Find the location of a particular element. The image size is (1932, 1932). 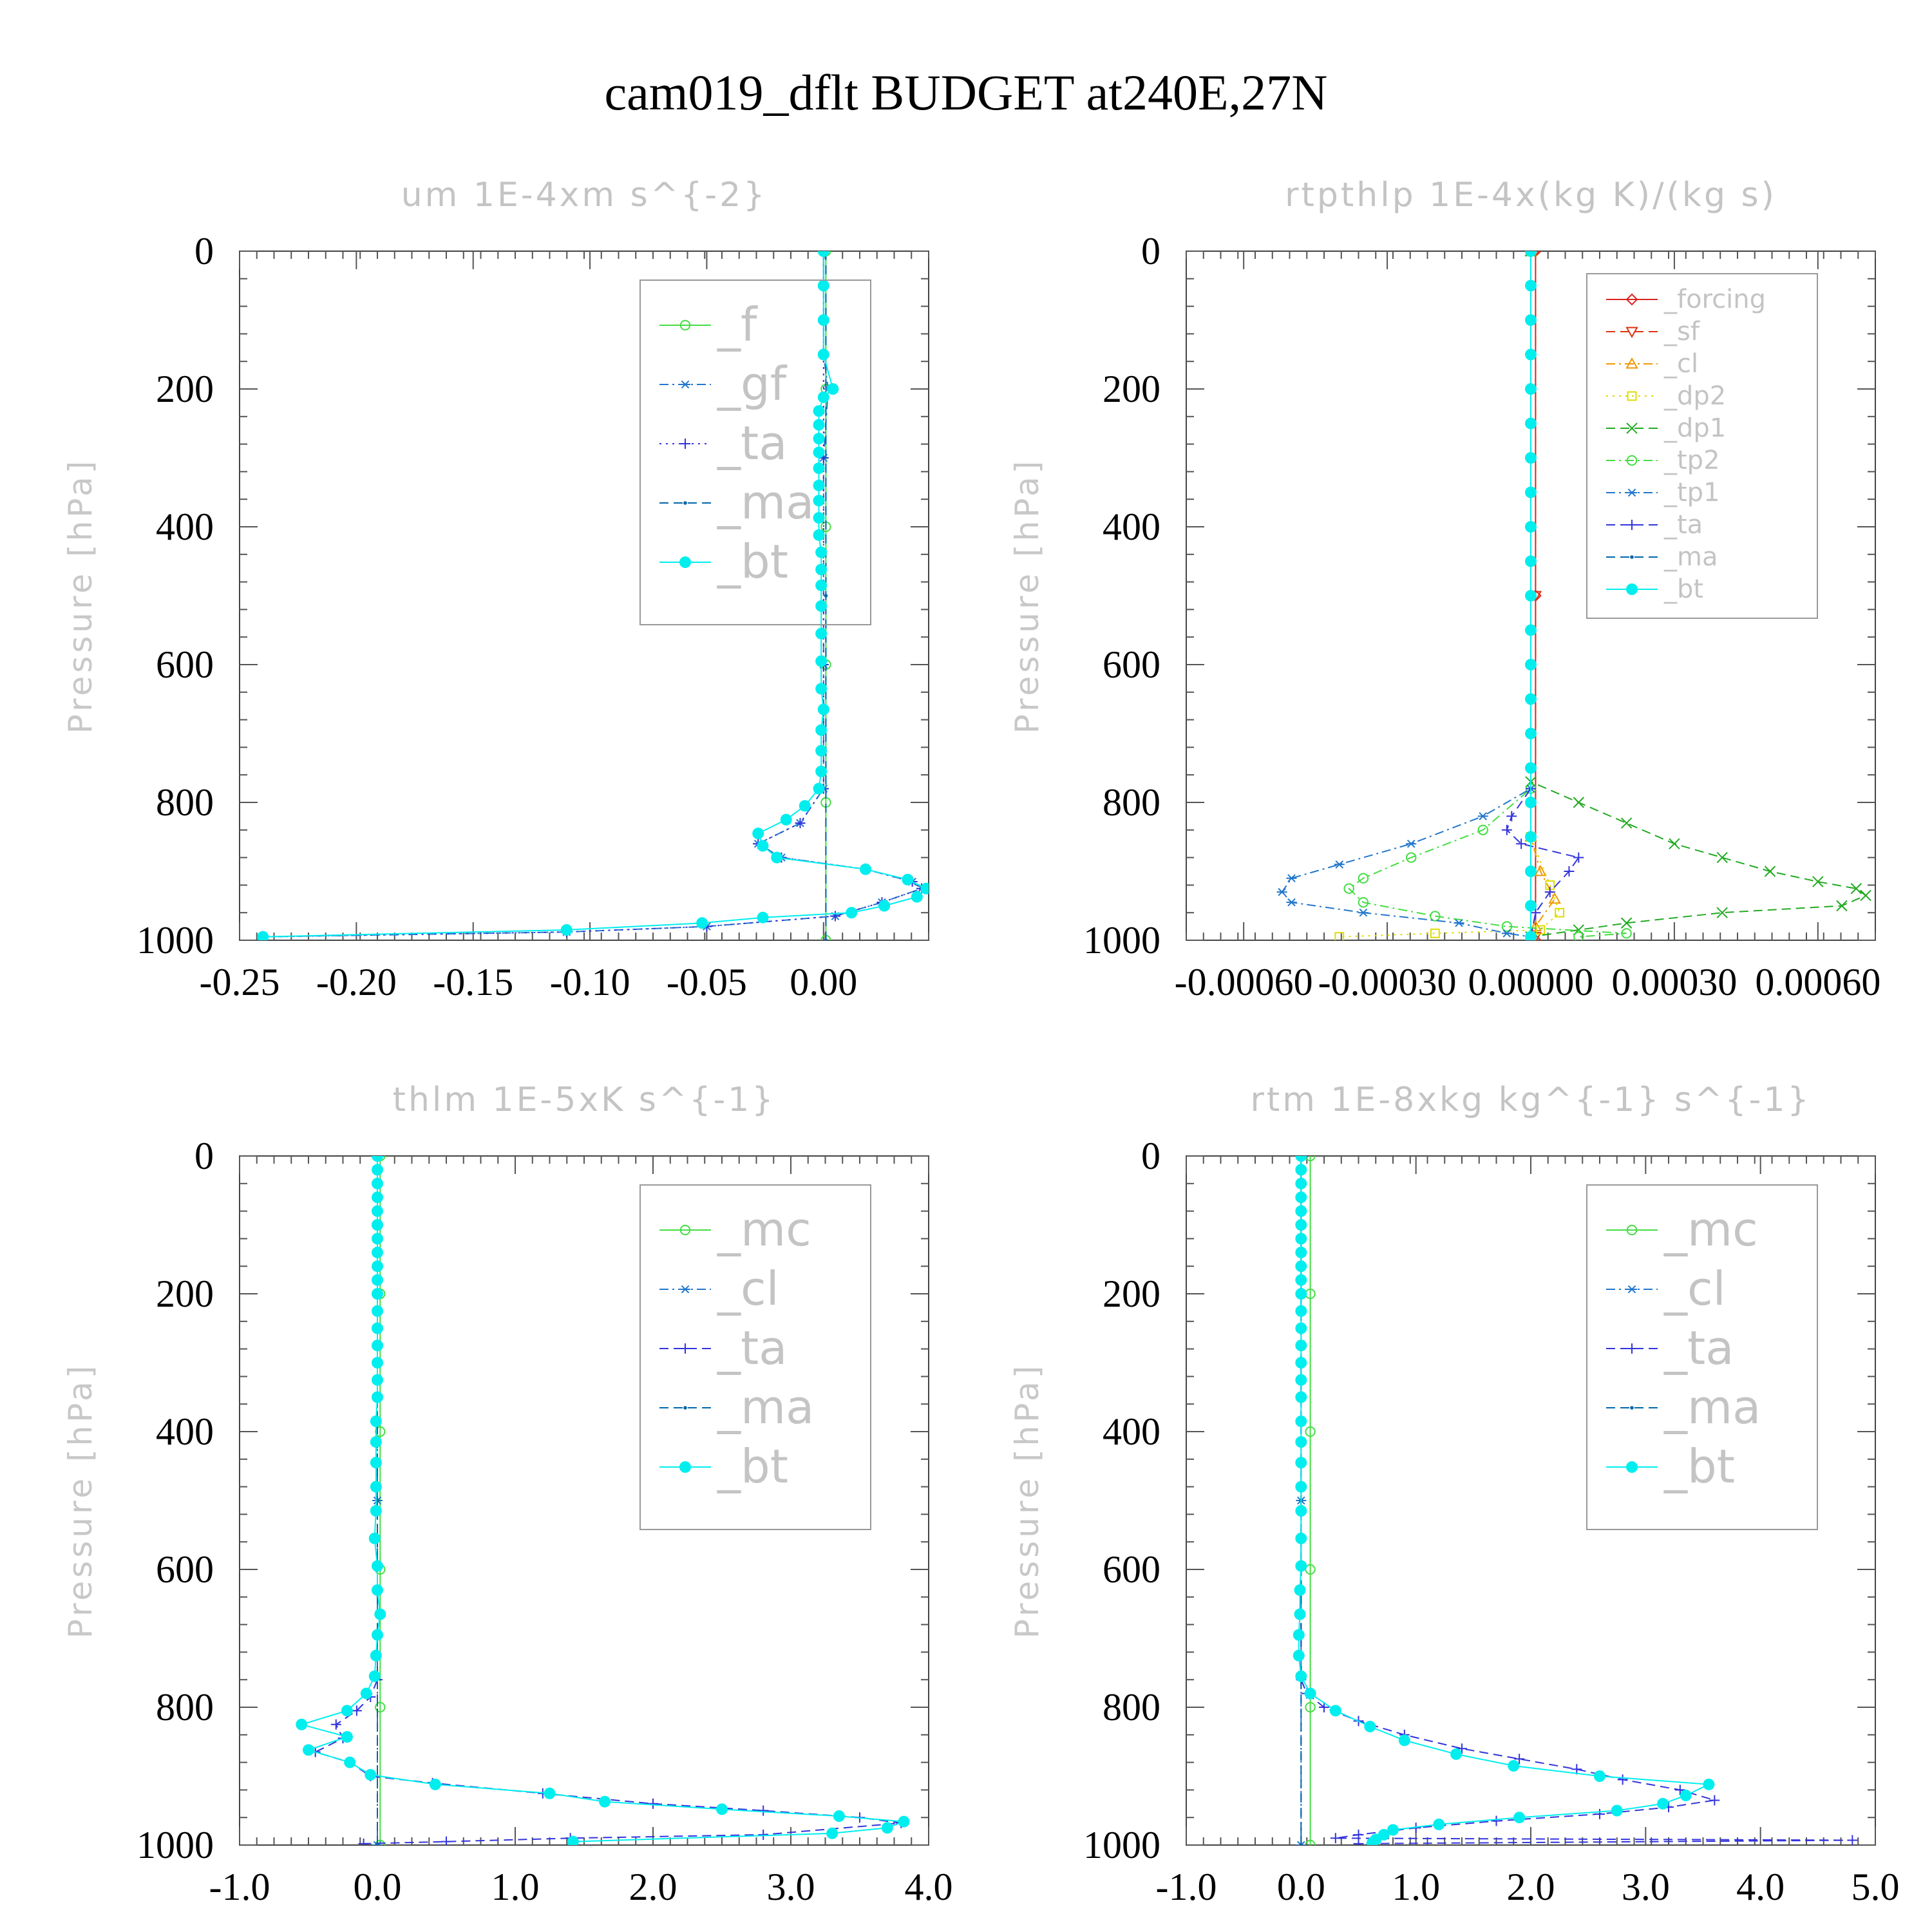

legend-entry: _mc is located at coordinates (1710, 1229).